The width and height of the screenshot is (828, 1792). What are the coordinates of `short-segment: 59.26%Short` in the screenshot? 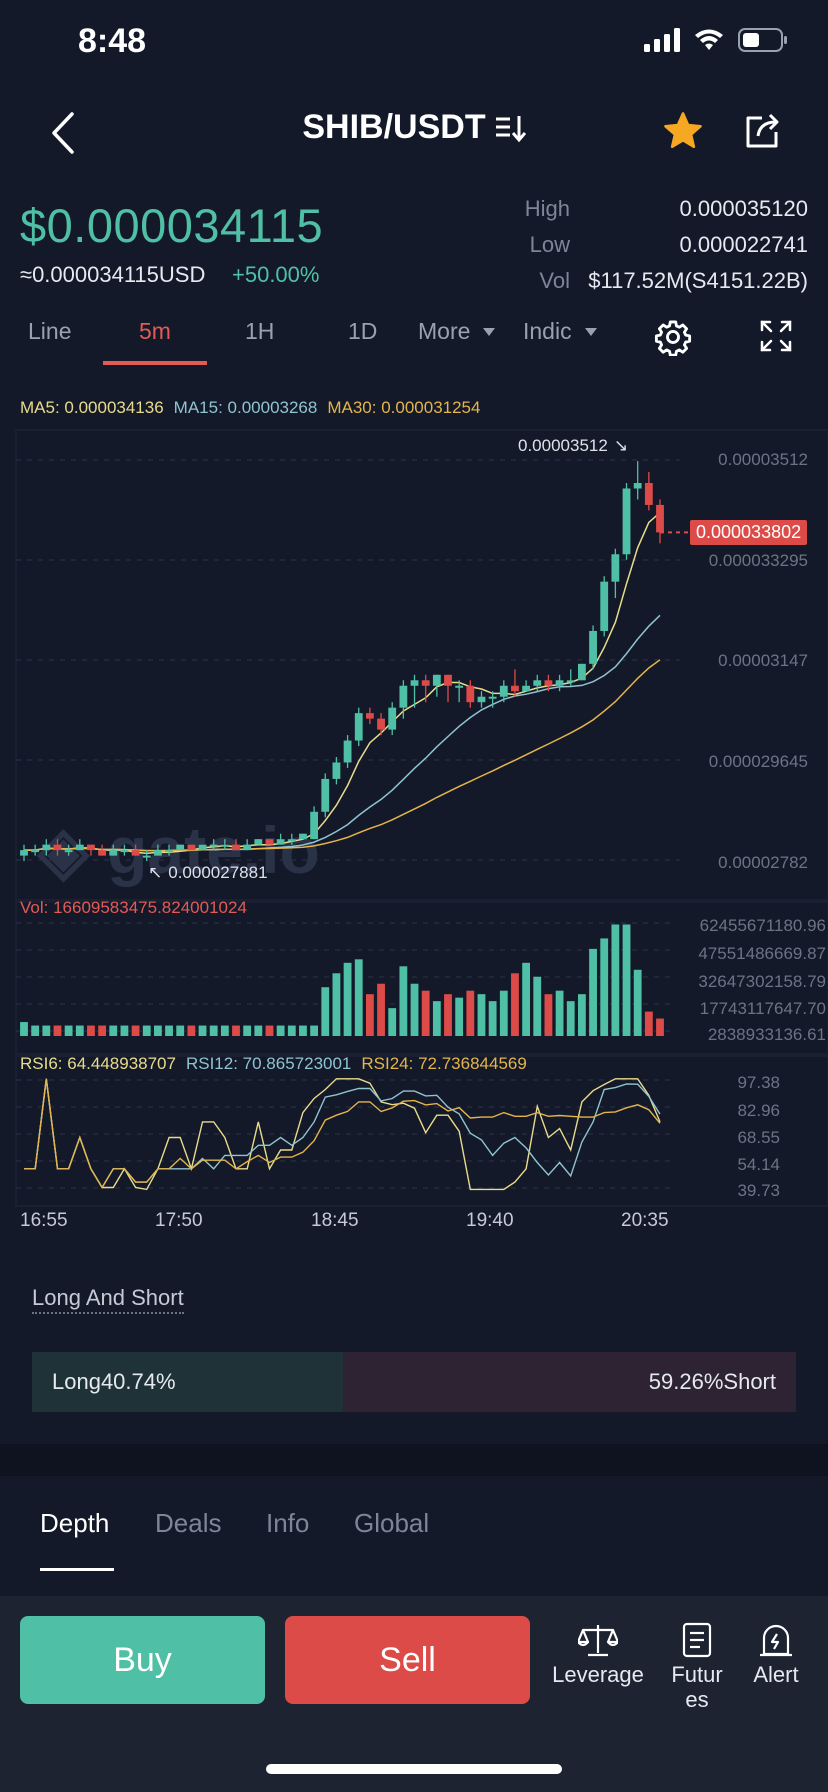 It's located at (569, 1382).